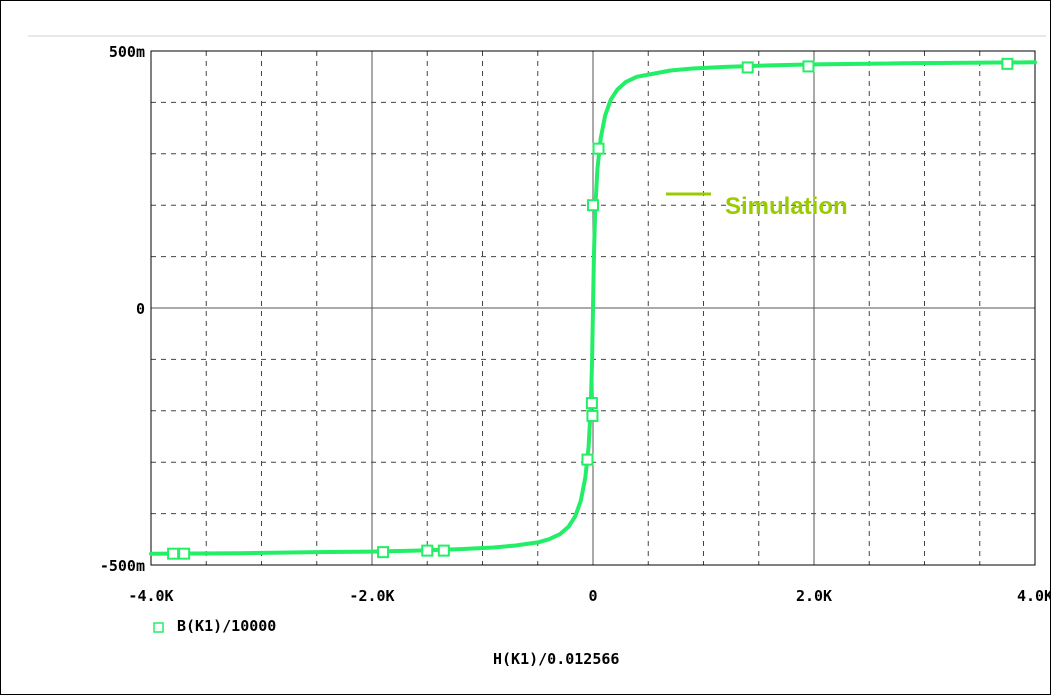 Image resolution: width=1051 pixels, height=695 pixels. I want to click on x-tick-label: -4.0K, so click(150, 596).